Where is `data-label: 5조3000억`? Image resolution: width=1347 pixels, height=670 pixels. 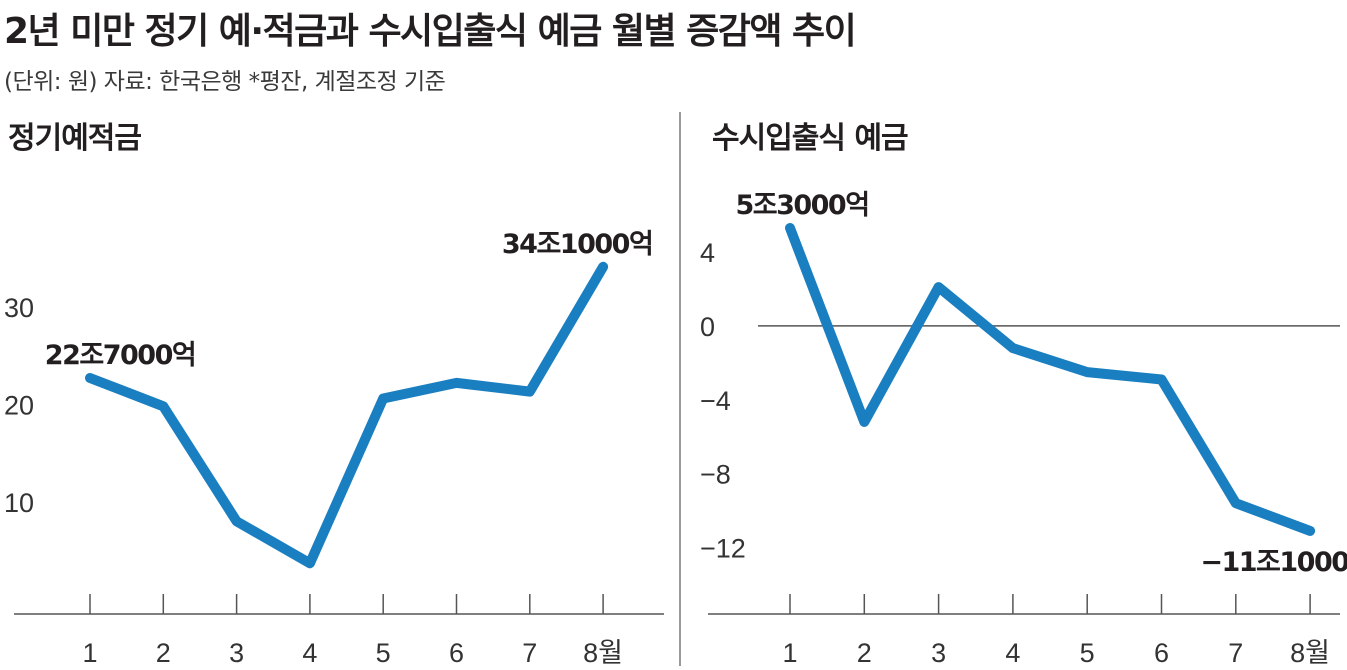
data-label: 5조3000억 is located at coordinates (801, 205).